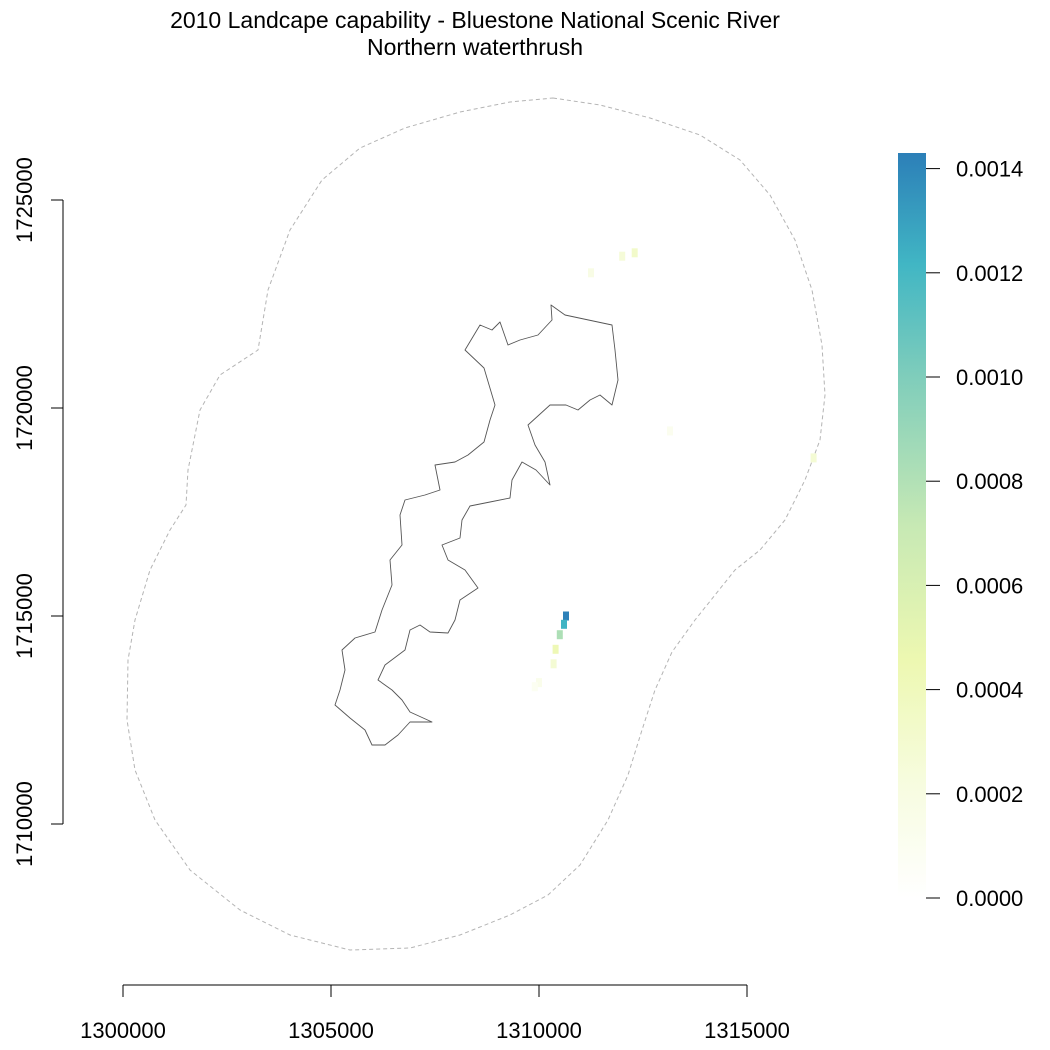 The image size is (1050, 1050). I want to click on park-boundary, so click(476, 525).